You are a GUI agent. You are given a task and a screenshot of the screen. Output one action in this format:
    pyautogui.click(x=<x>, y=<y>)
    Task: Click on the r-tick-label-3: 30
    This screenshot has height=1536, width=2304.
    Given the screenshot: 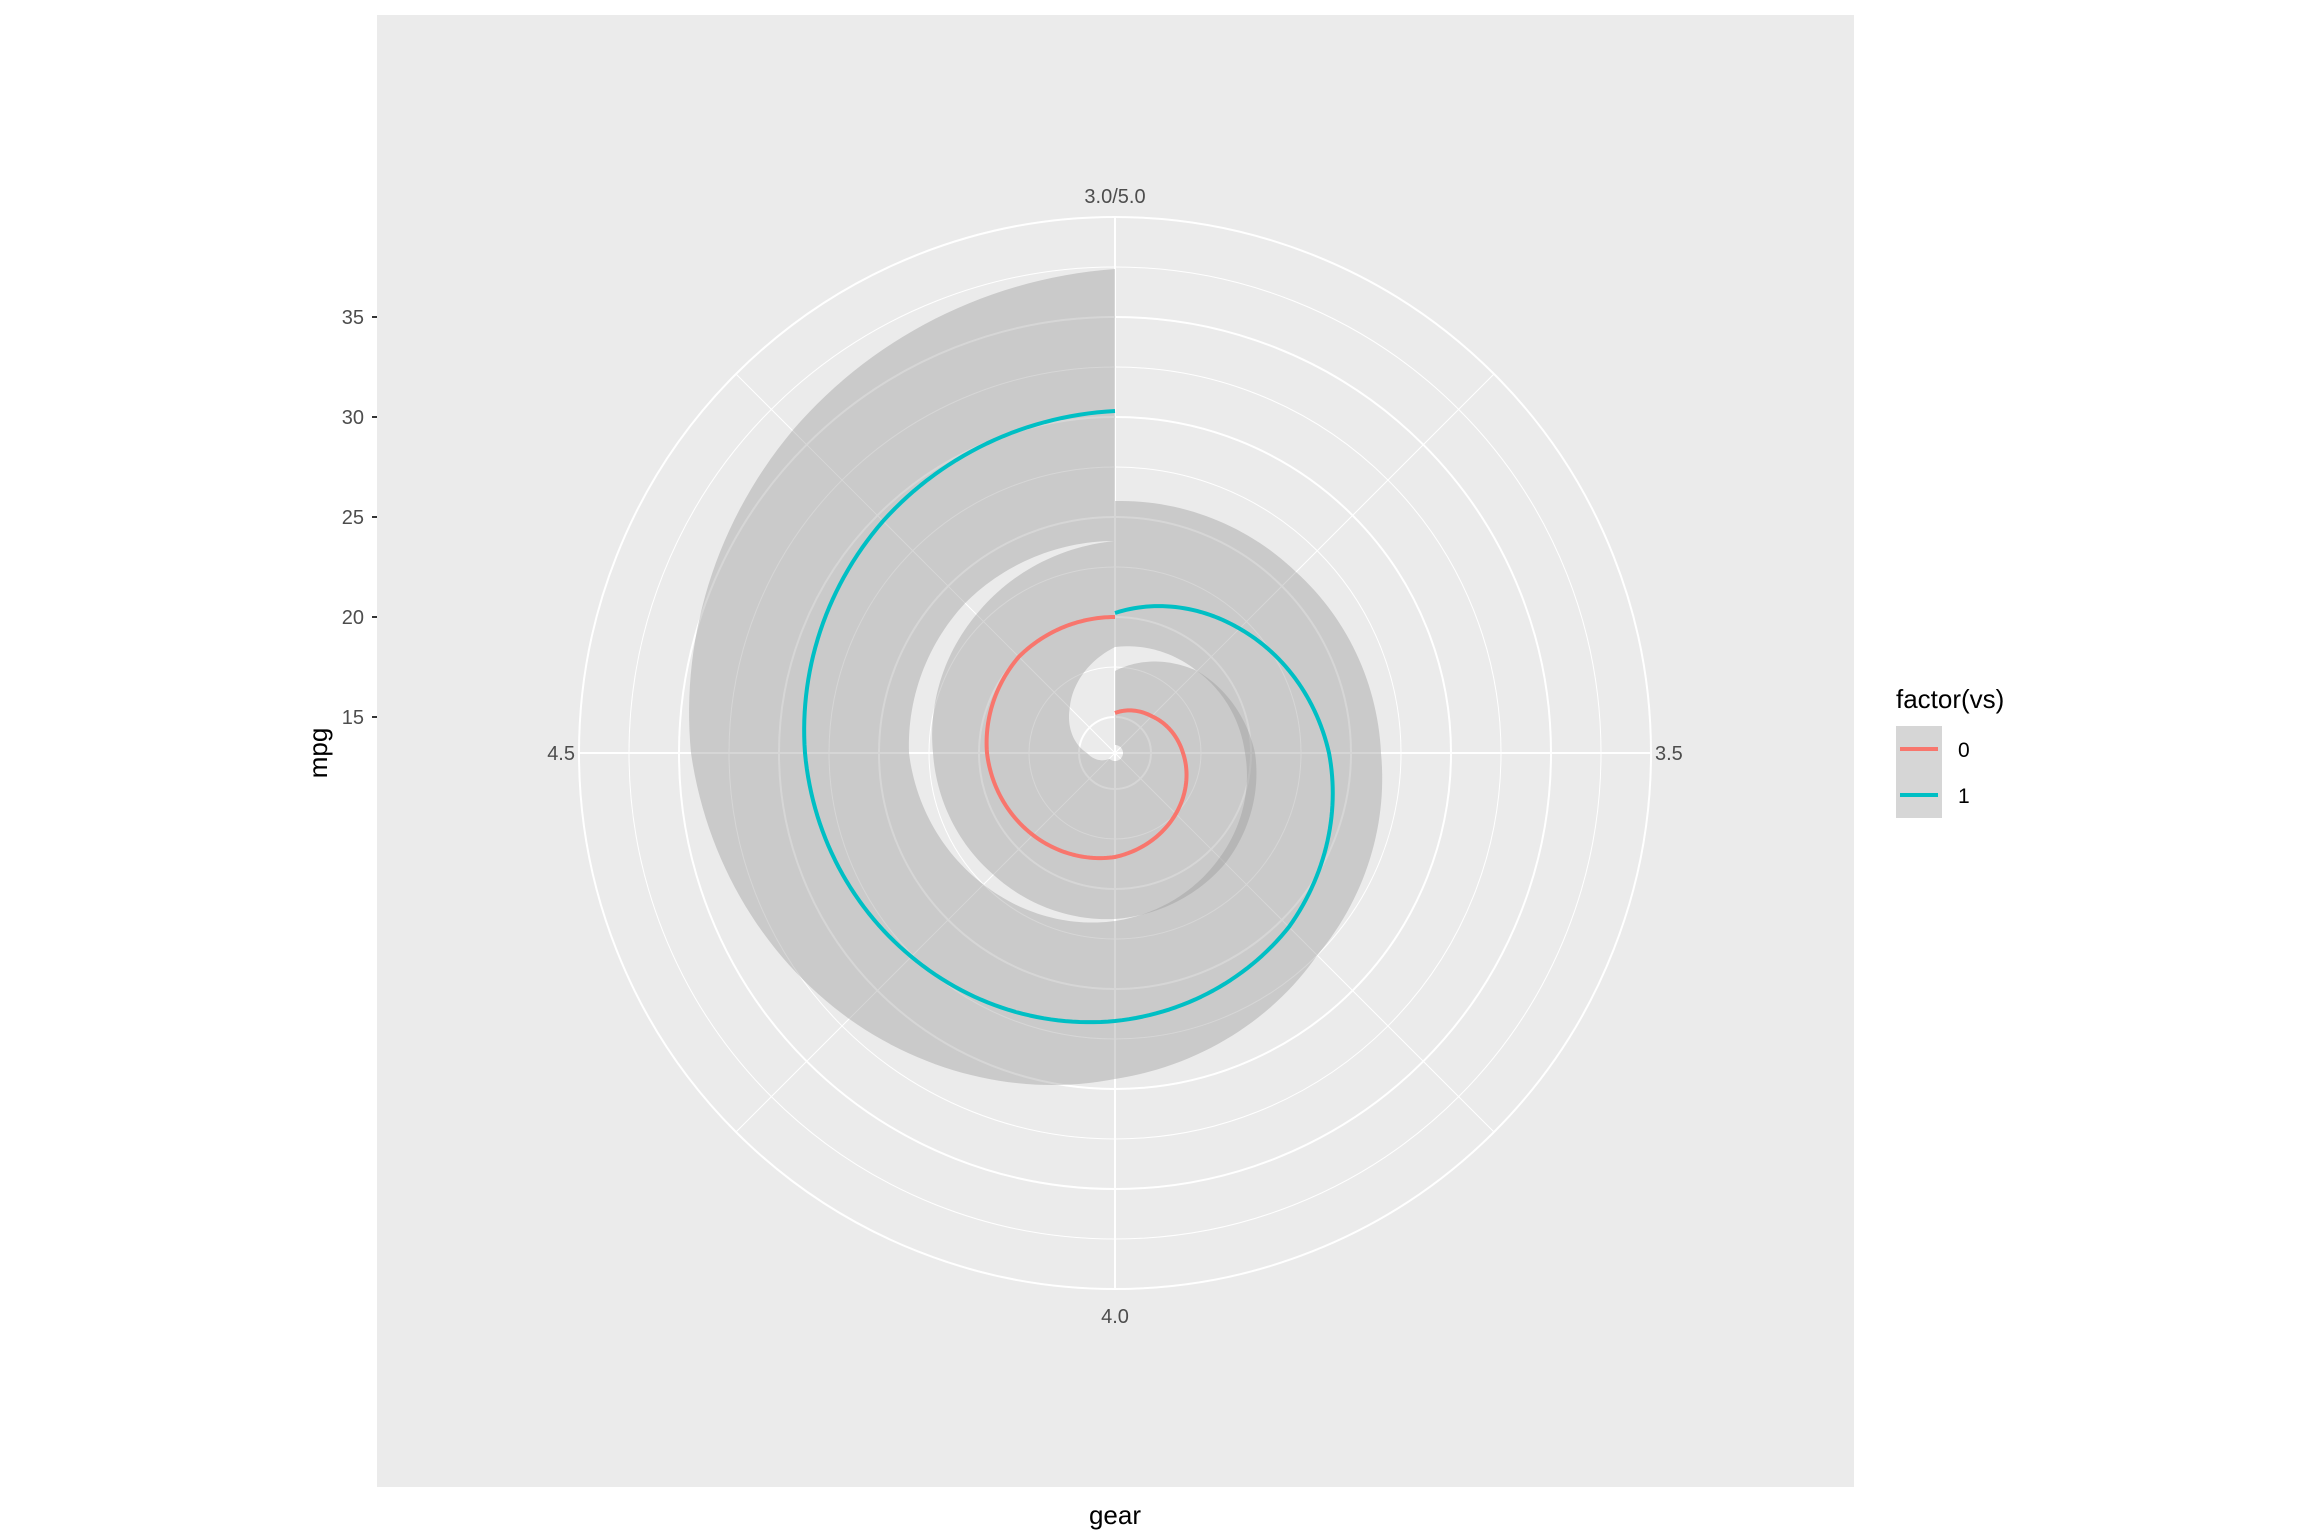 What is the action you would take?
    pyautogui.click(x=353, y=418)
    